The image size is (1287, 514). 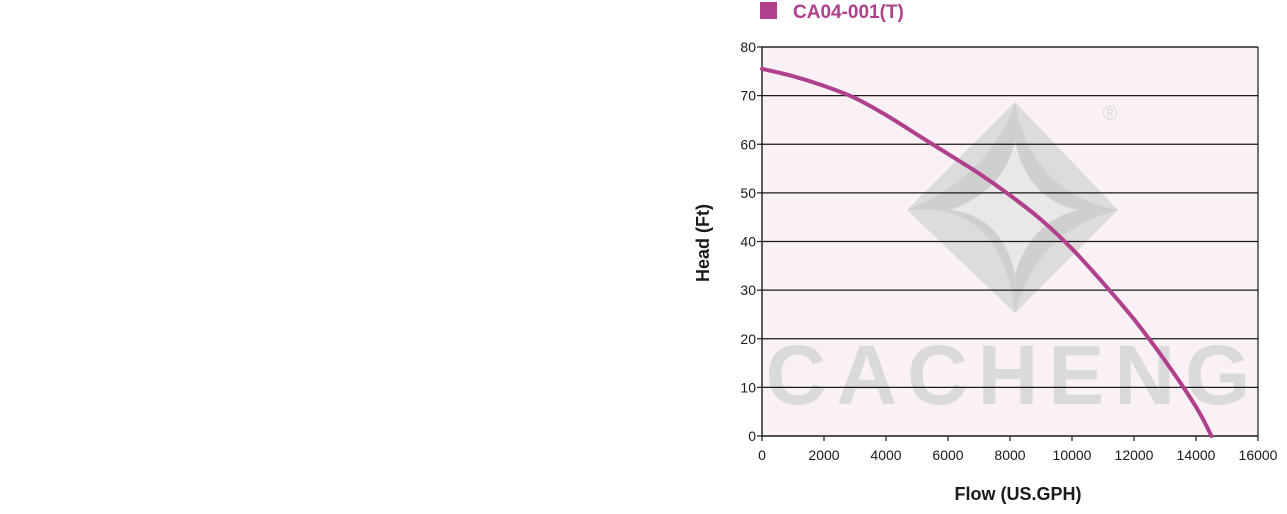 I want to click on y-tick-label: 60, so click(x=748, y=144).